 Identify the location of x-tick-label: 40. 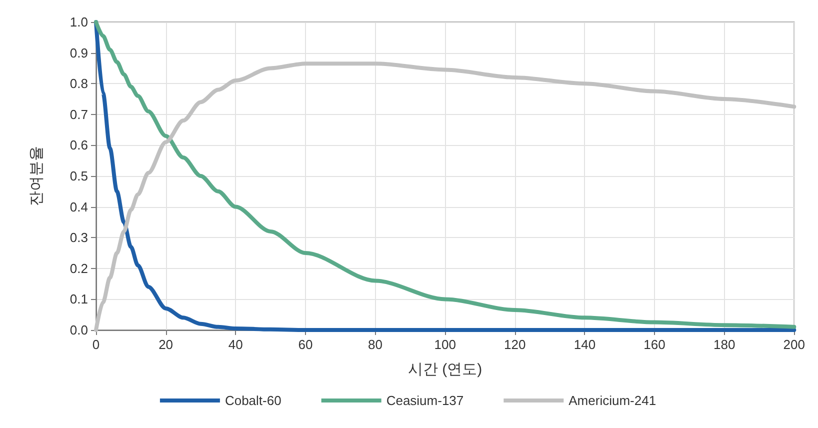
(235, 344).